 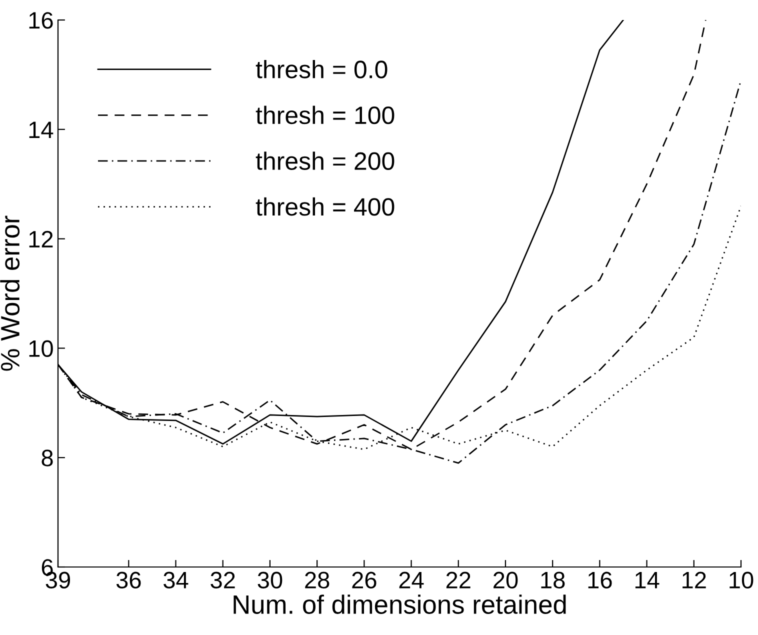 I want to click on x-tick-label: 16, so click(x=600, y=580).